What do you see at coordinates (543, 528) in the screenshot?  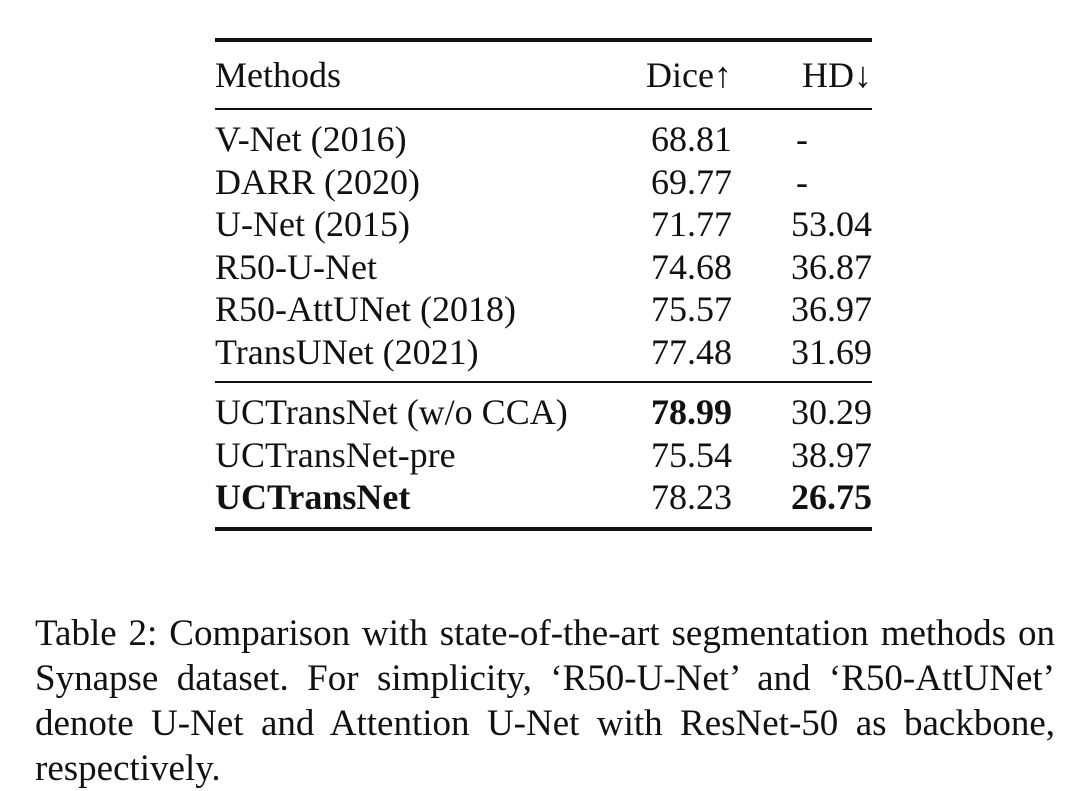 I see `bottom-rule` at bounding box center [543, 528].